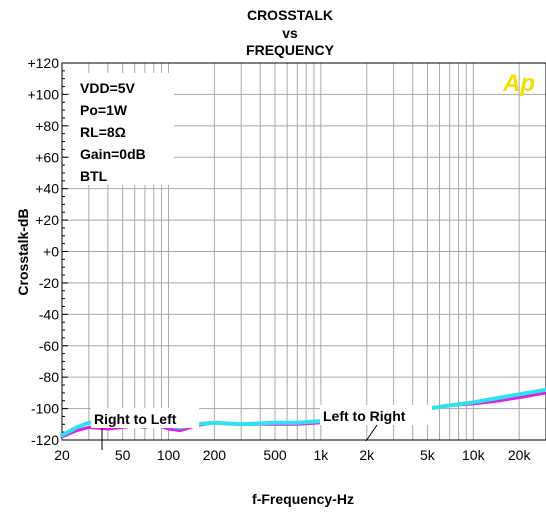  What do you see at coordinates (290, 33) in the screenshot?
I see `chart-title-line-2: vs` at bounding box center [290, 33].